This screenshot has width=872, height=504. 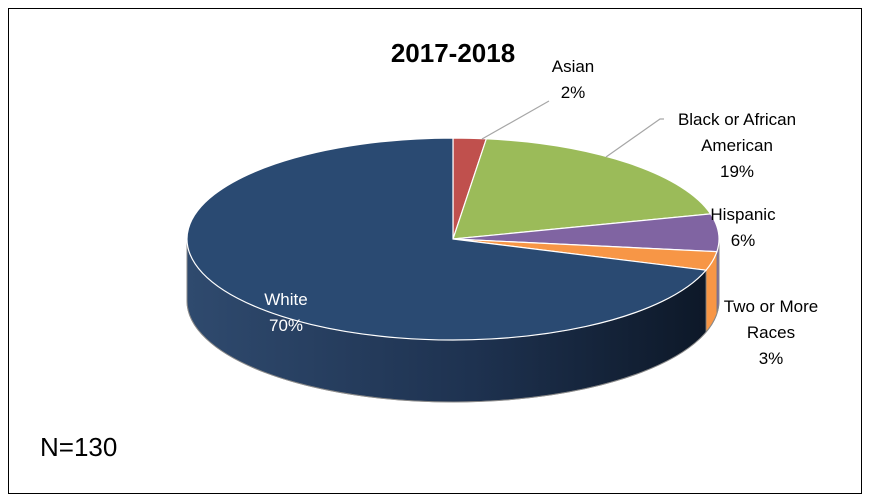 What do you see at coordinates (79, 447) in the screenshot?
I see `sample-size-note: N=130` at bounding box center [79, 447].